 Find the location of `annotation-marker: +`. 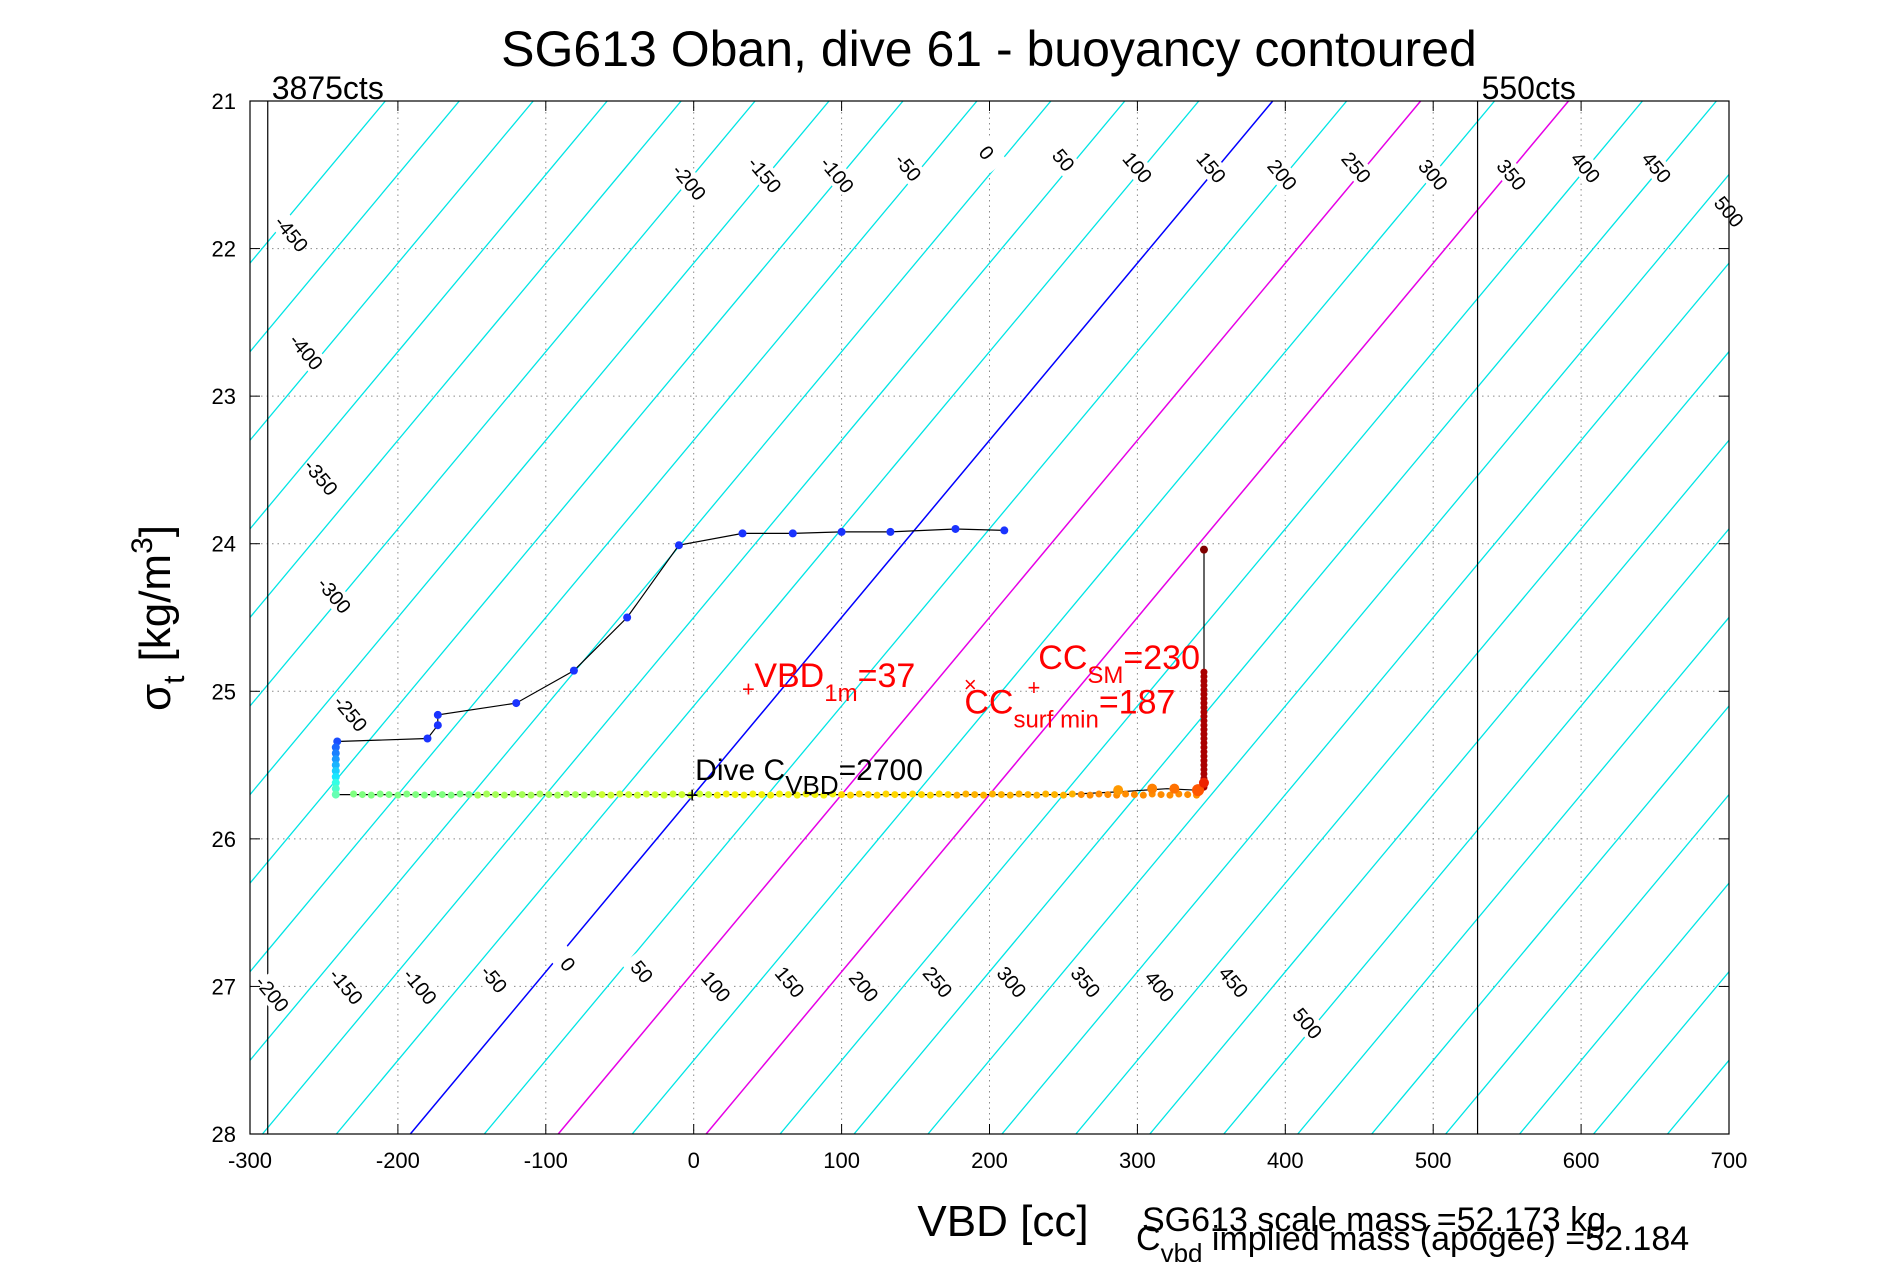

annotation-marker: + is located at coordinates (1033, 687).